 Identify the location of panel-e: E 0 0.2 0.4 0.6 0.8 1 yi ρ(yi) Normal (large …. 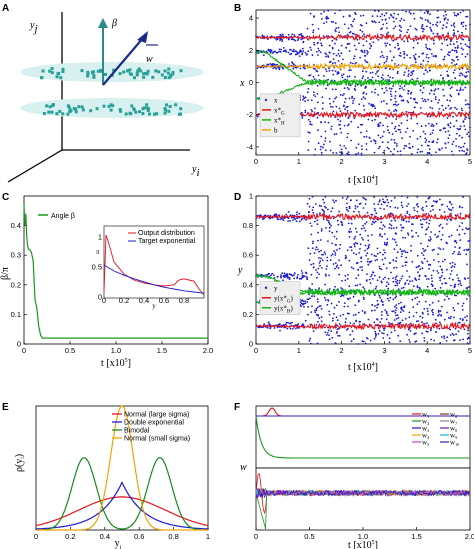
(106, 475).